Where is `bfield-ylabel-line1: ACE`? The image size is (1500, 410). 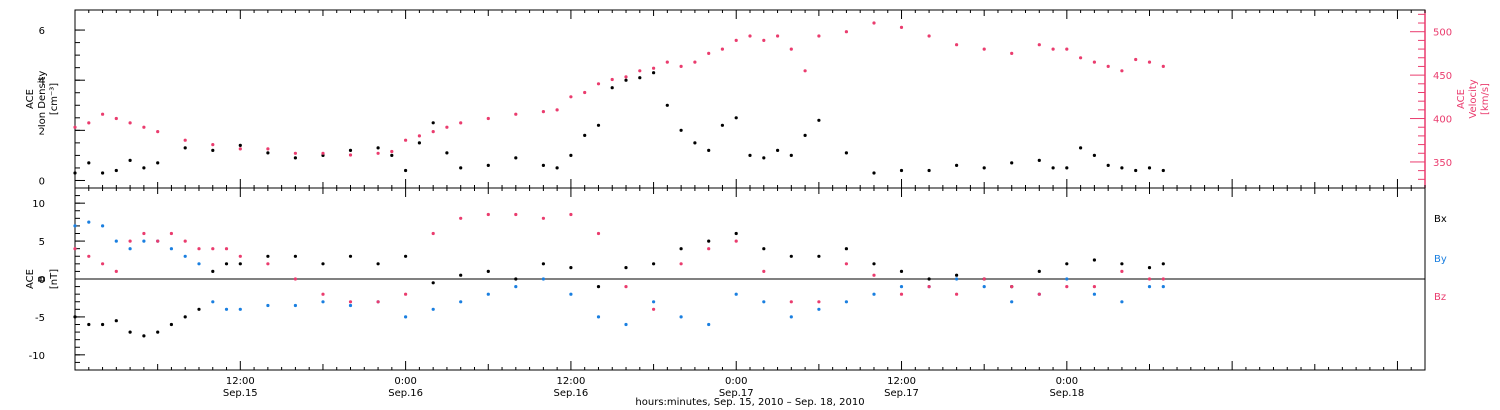
bfield-ylabel-line1: ACE is located at coordinates (30, 279).